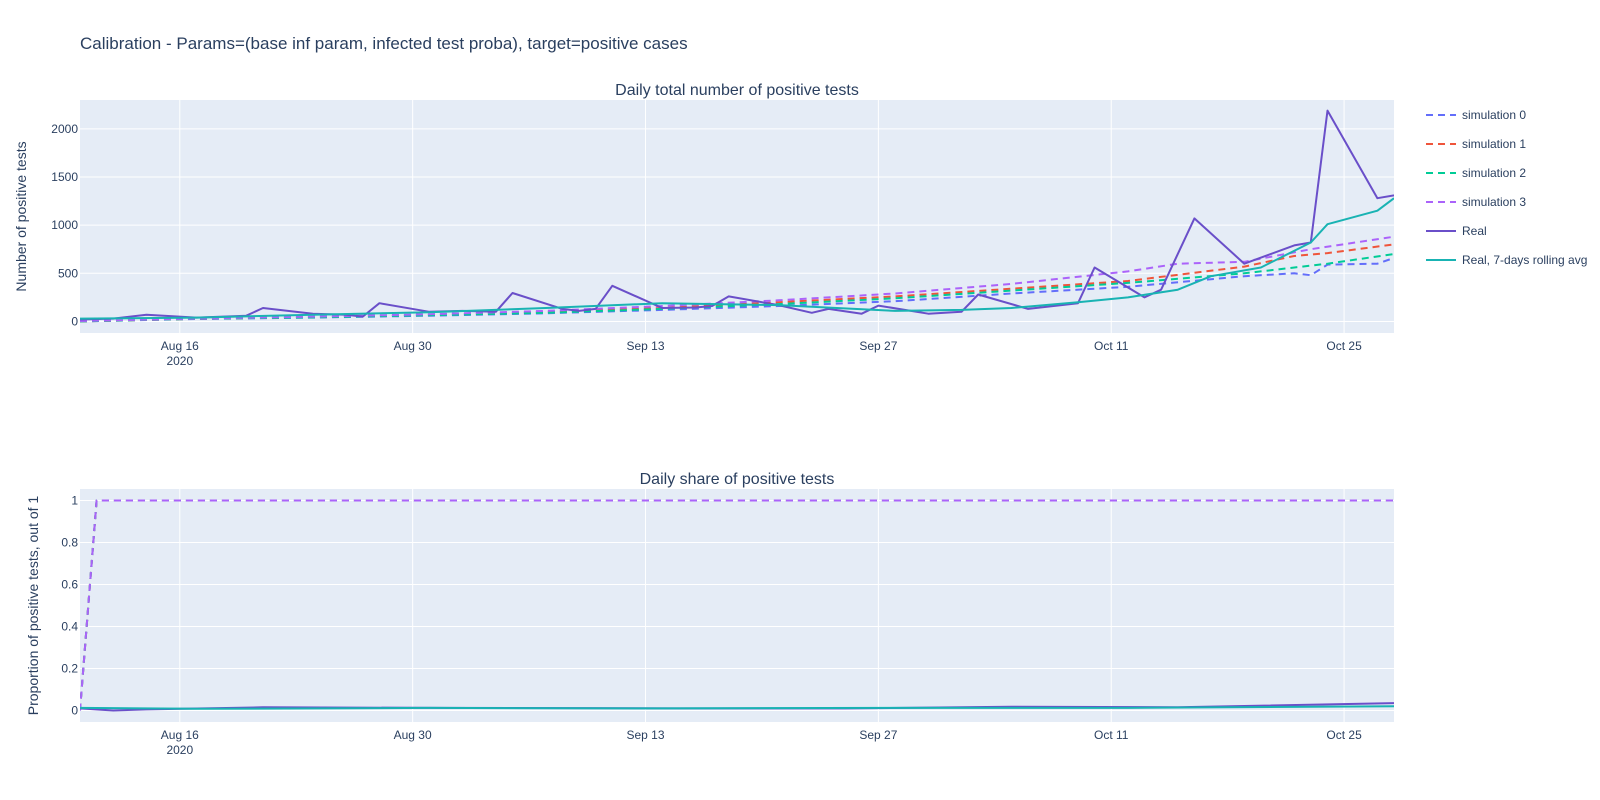  I want to click on y-tick-label: 0.8, so click(69, 543).